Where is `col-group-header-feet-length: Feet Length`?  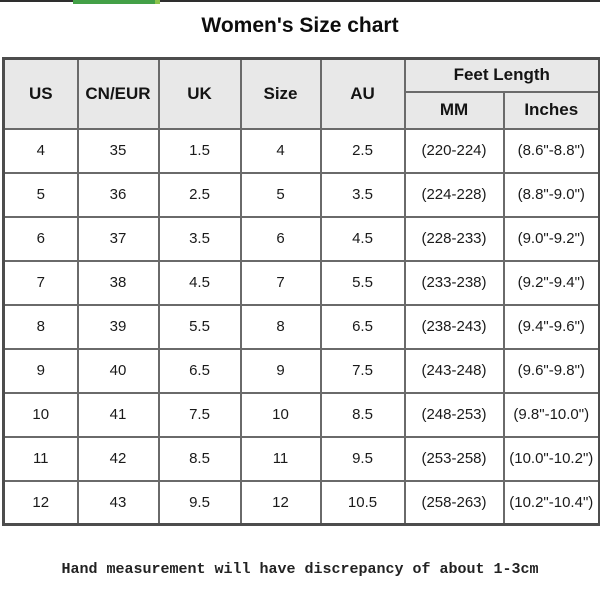 col-group-header-feet-length: Feet Length is located at coordinates (501, 75).